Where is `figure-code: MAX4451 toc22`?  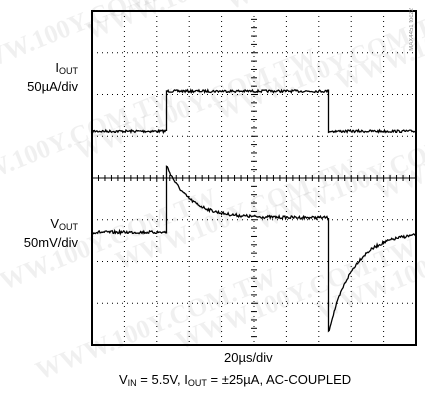 figure-code: MAX4451 toc22 is located at coordinates (412, 29).